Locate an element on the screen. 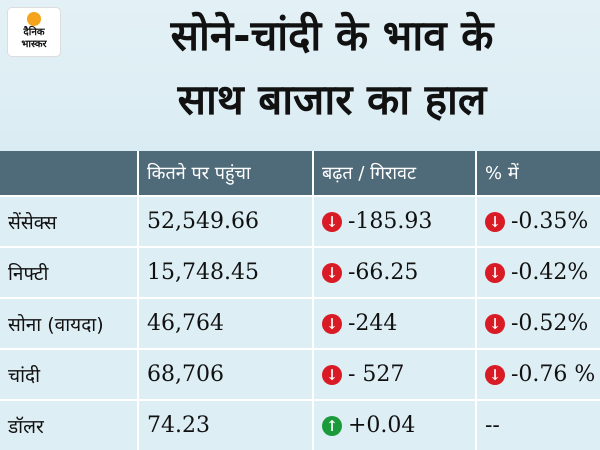 The width and height of the screenshot is (600, 450). row-name: डॉलर is located at coordinates (69, 424).